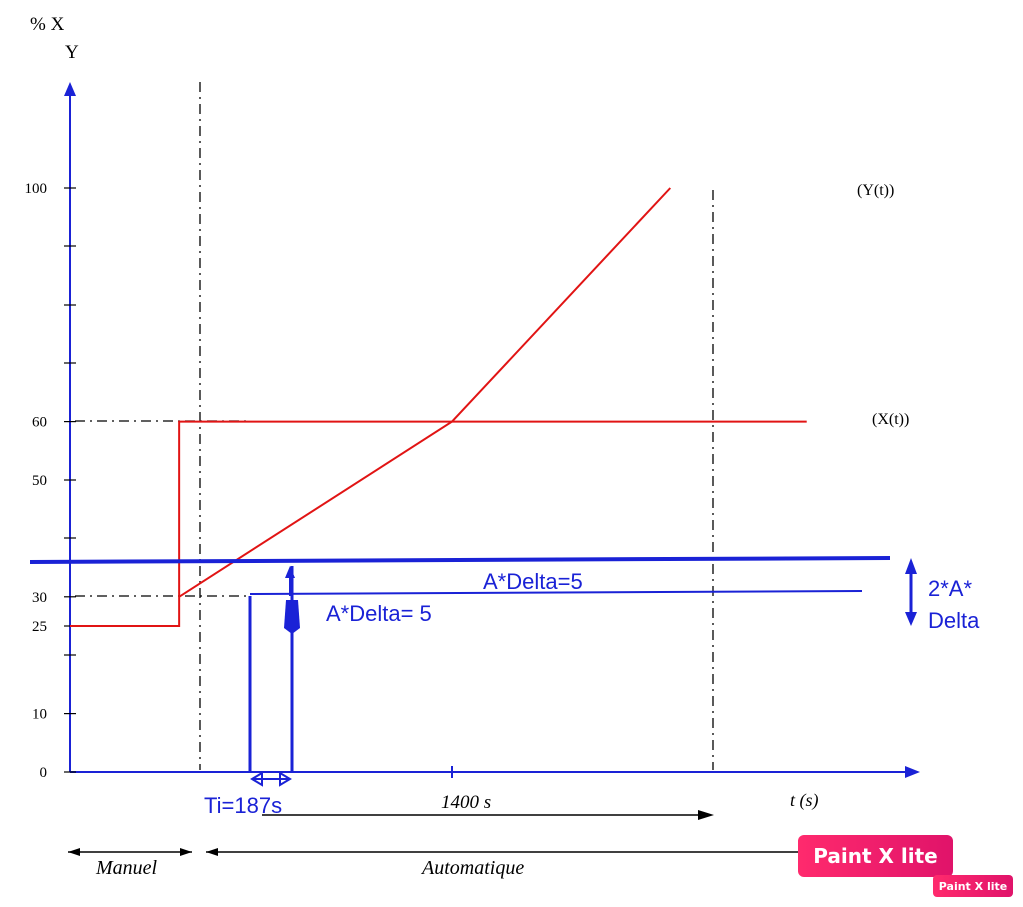 The height and width of the screenshot is (907, 1023). I want to click on mode-auto-label: Automatique, so click(472, 868).